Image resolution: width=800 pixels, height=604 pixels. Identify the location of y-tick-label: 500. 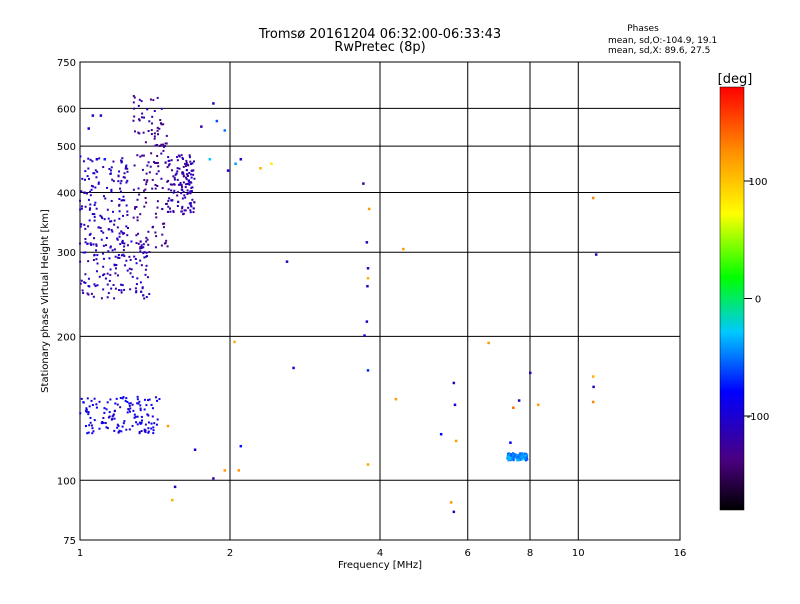
(66, 147).